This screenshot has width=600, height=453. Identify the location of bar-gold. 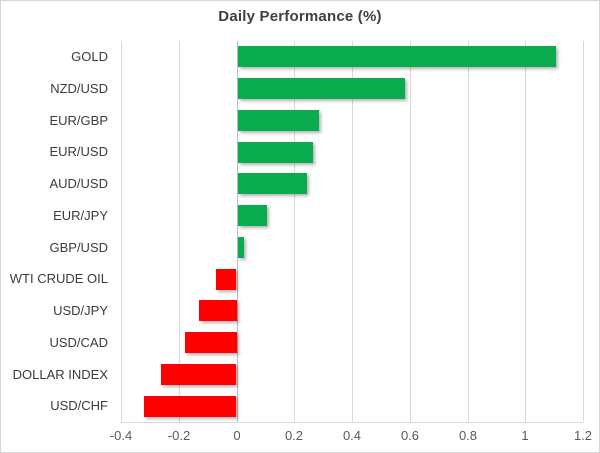
(397, 56).